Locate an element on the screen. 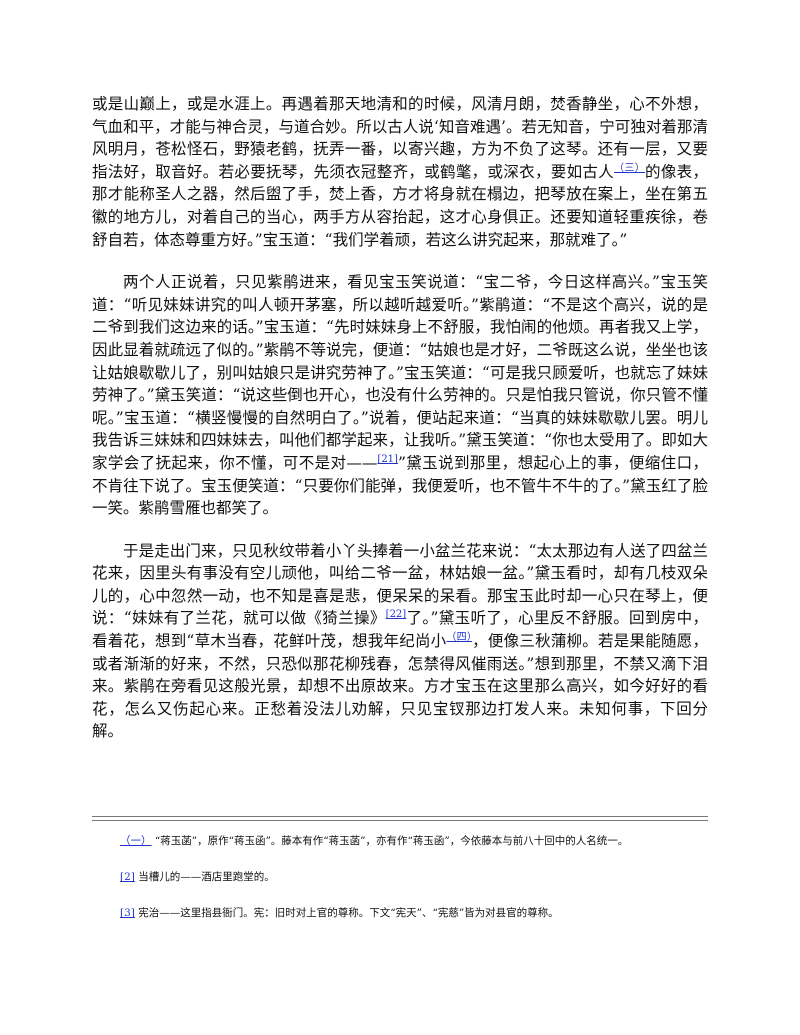 Image resolution: width=800 pixels, height=1035 pixels. footnote-ref: [3] is located at coordinates (127, 913).